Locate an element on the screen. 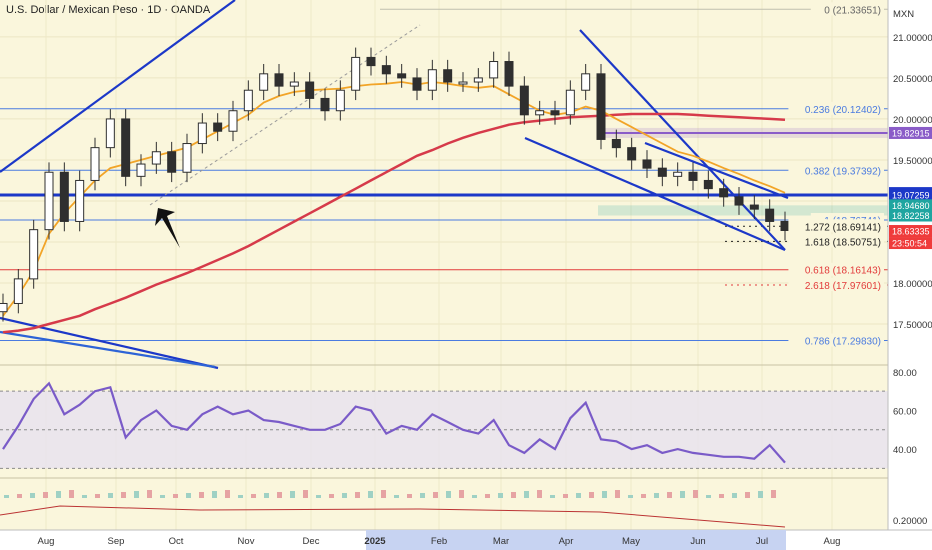 Image resolution: width=932 pixels, height=550 pixels. fib-level-label: 1.272 (18.69141) is located at coordinates (843, 227).